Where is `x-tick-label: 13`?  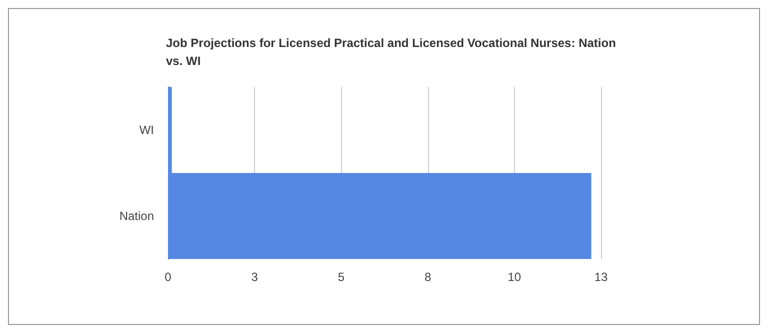 x-tick-label: 13 is located at coordinates (601, 277).